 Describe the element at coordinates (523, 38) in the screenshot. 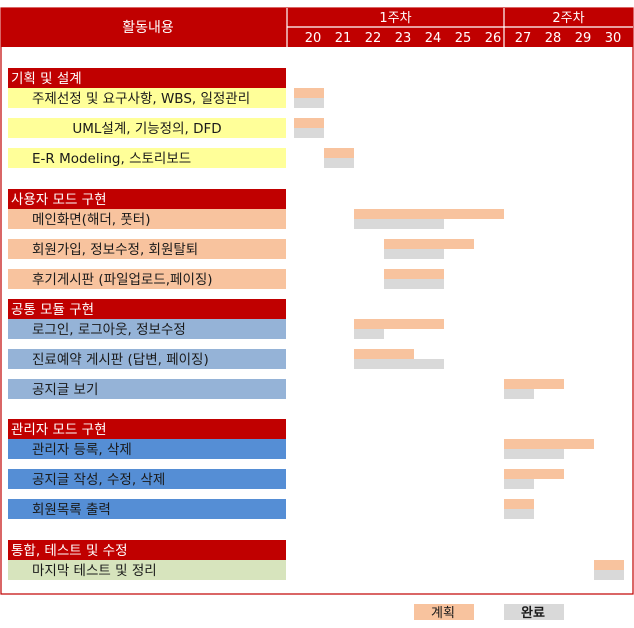

I see `day-tick-label: 27` at that location.